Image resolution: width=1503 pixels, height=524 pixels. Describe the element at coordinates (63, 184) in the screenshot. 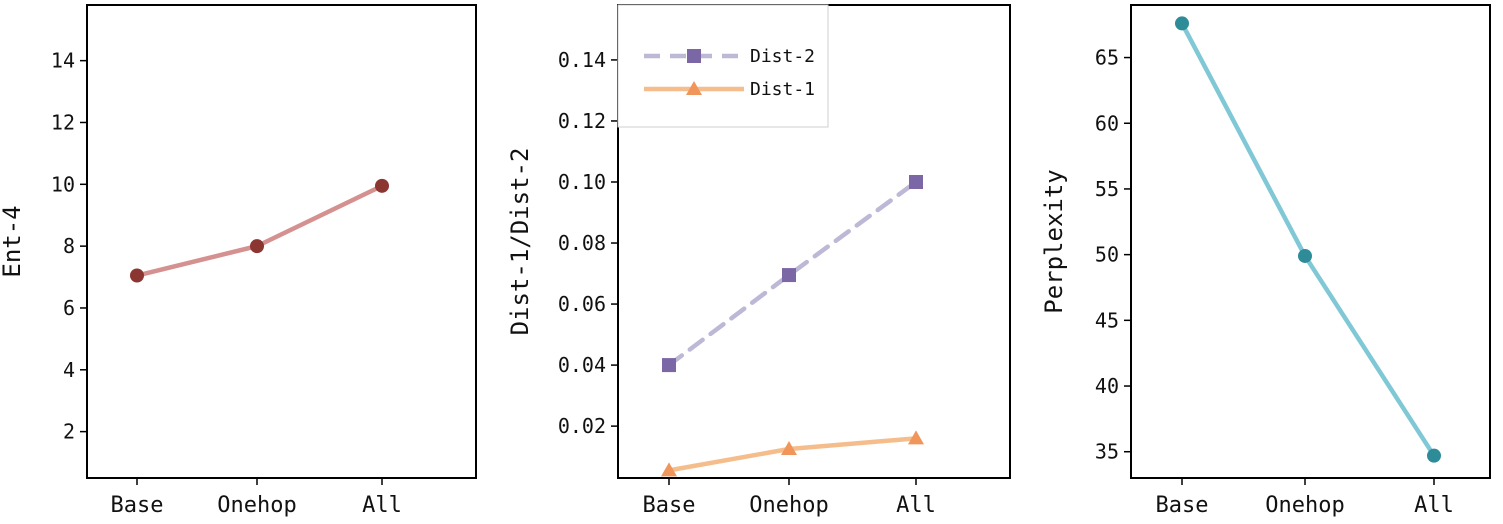

I see `y-tick-label: 10` at that location.